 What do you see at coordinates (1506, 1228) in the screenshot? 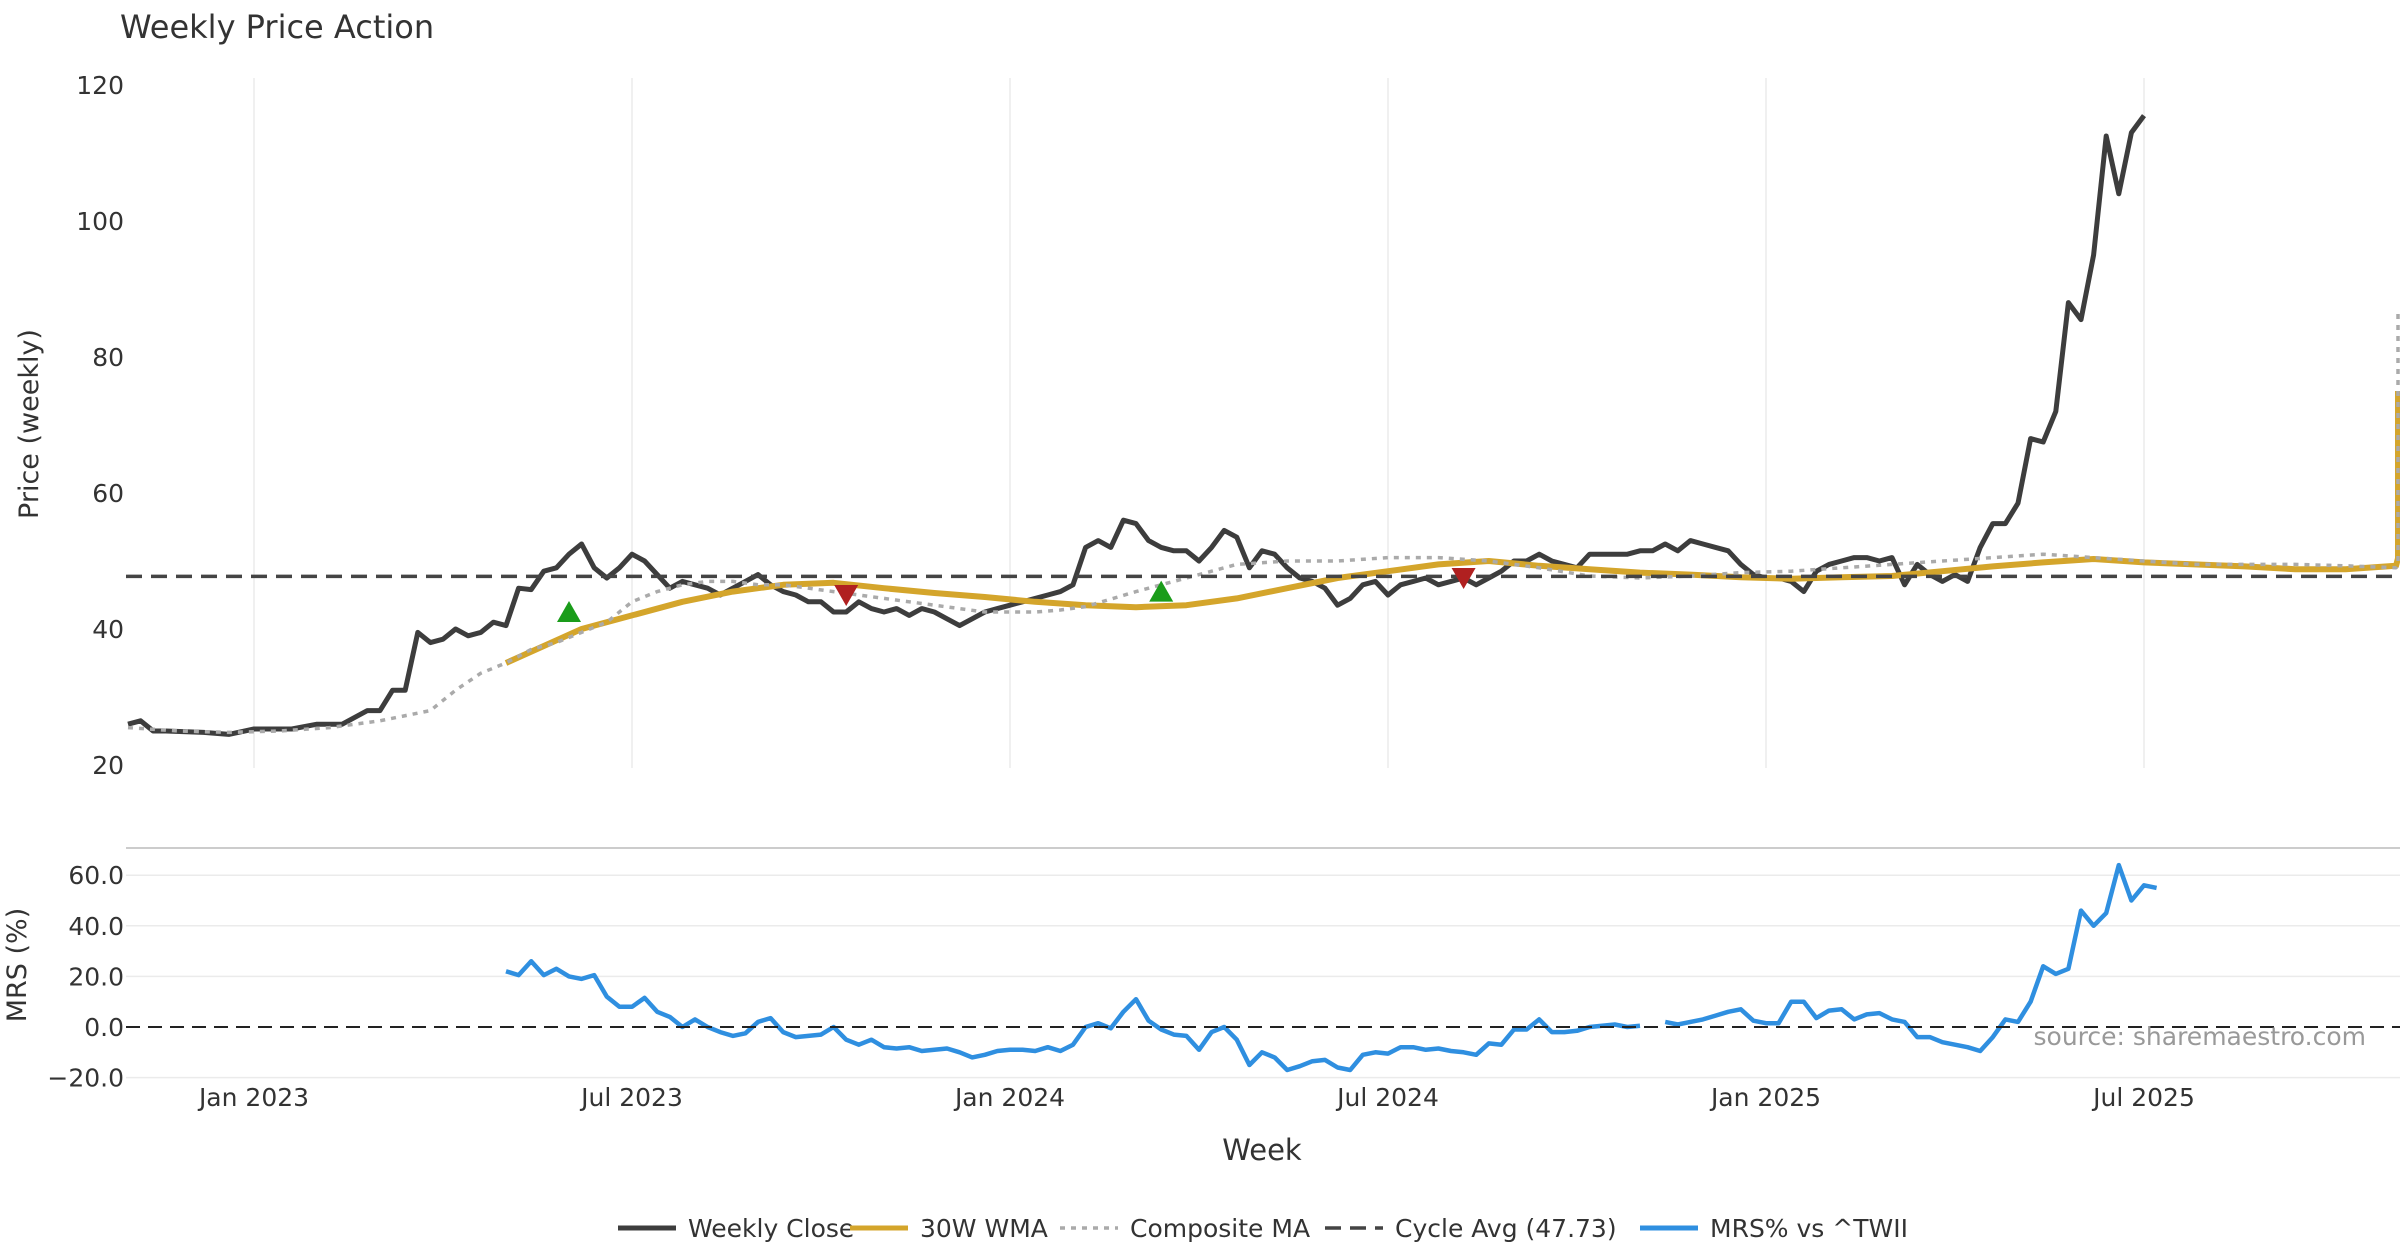
I see `legend-label-4: Cycle Avg (47.73)` at bounding box center [1506, 1228].